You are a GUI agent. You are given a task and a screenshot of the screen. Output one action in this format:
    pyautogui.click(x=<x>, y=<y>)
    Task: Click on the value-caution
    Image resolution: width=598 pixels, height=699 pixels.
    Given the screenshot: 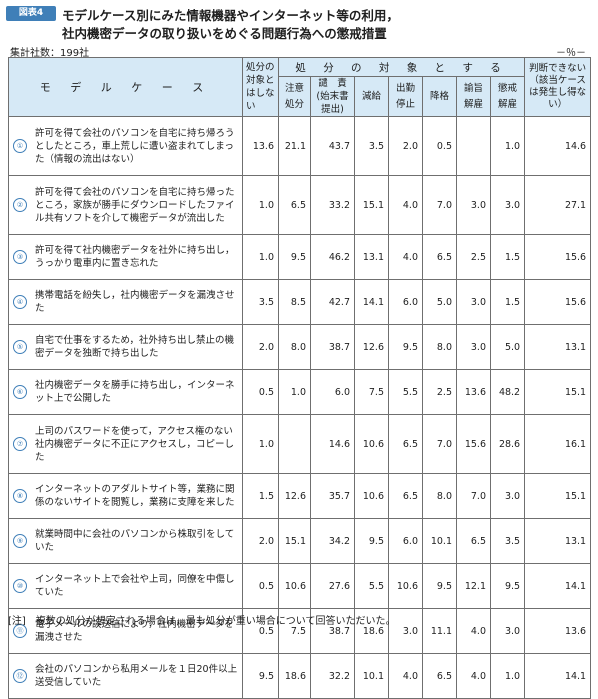 What is the action you would take?
    pyautogui.click(x=294, y=444)
    